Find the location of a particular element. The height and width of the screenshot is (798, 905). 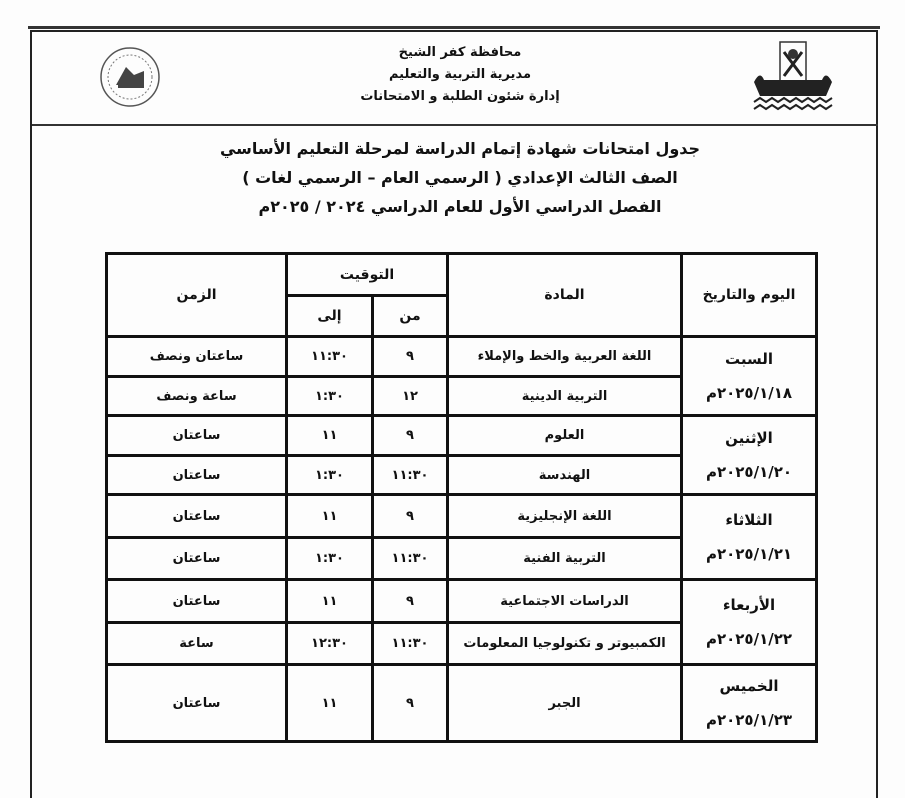

header-divider is located at coordinates (455, 125).